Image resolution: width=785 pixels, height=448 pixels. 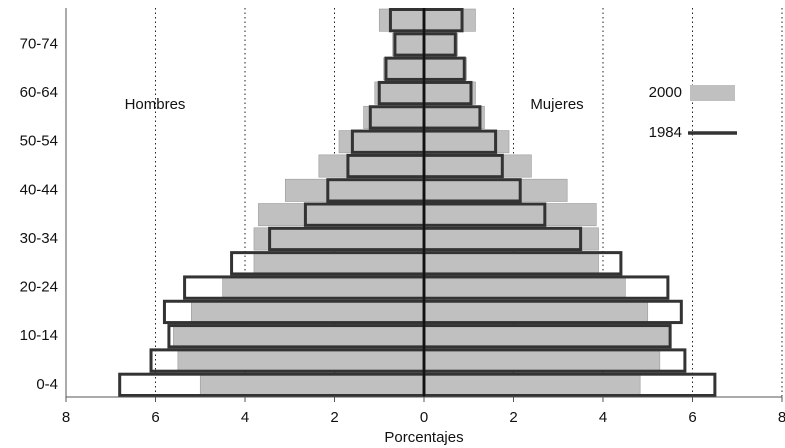 What do you see at coordinates (39, 92) in the screenshot?
I see `y-tick-label: 60-64` at bounding box center [39, 92].